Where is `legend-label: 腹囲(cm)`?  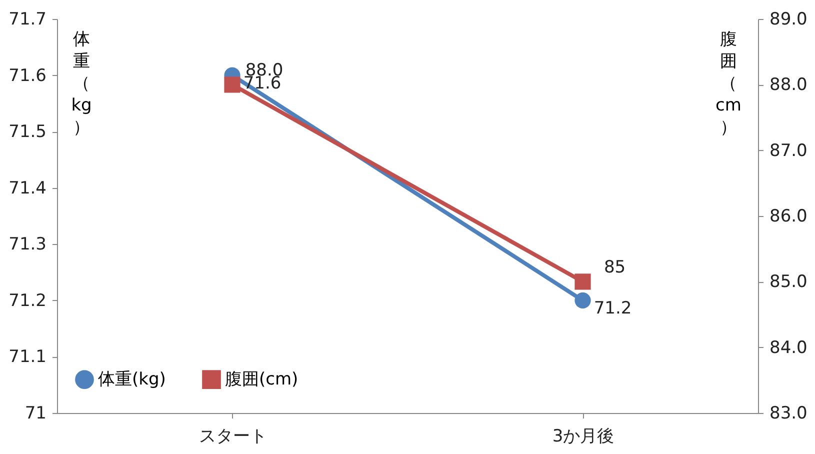 legend-label: 腹囲(cm) is located at coordinates (261, 380).